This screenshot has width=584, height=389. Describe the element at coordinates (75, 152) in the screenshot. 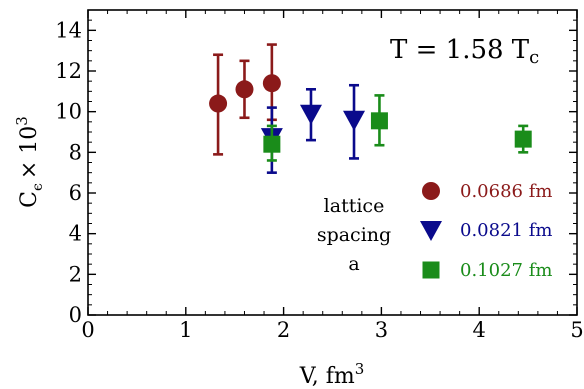

I see `y-tick-label: 8` at that location.